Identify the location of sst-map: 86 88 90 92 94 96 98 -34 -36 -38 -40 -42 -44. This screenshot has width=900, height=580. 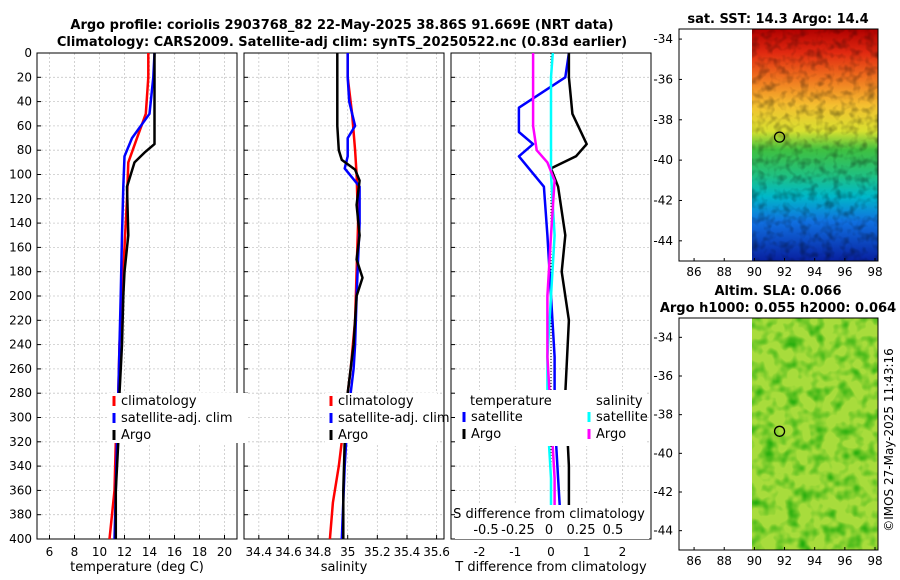
(768, 153).